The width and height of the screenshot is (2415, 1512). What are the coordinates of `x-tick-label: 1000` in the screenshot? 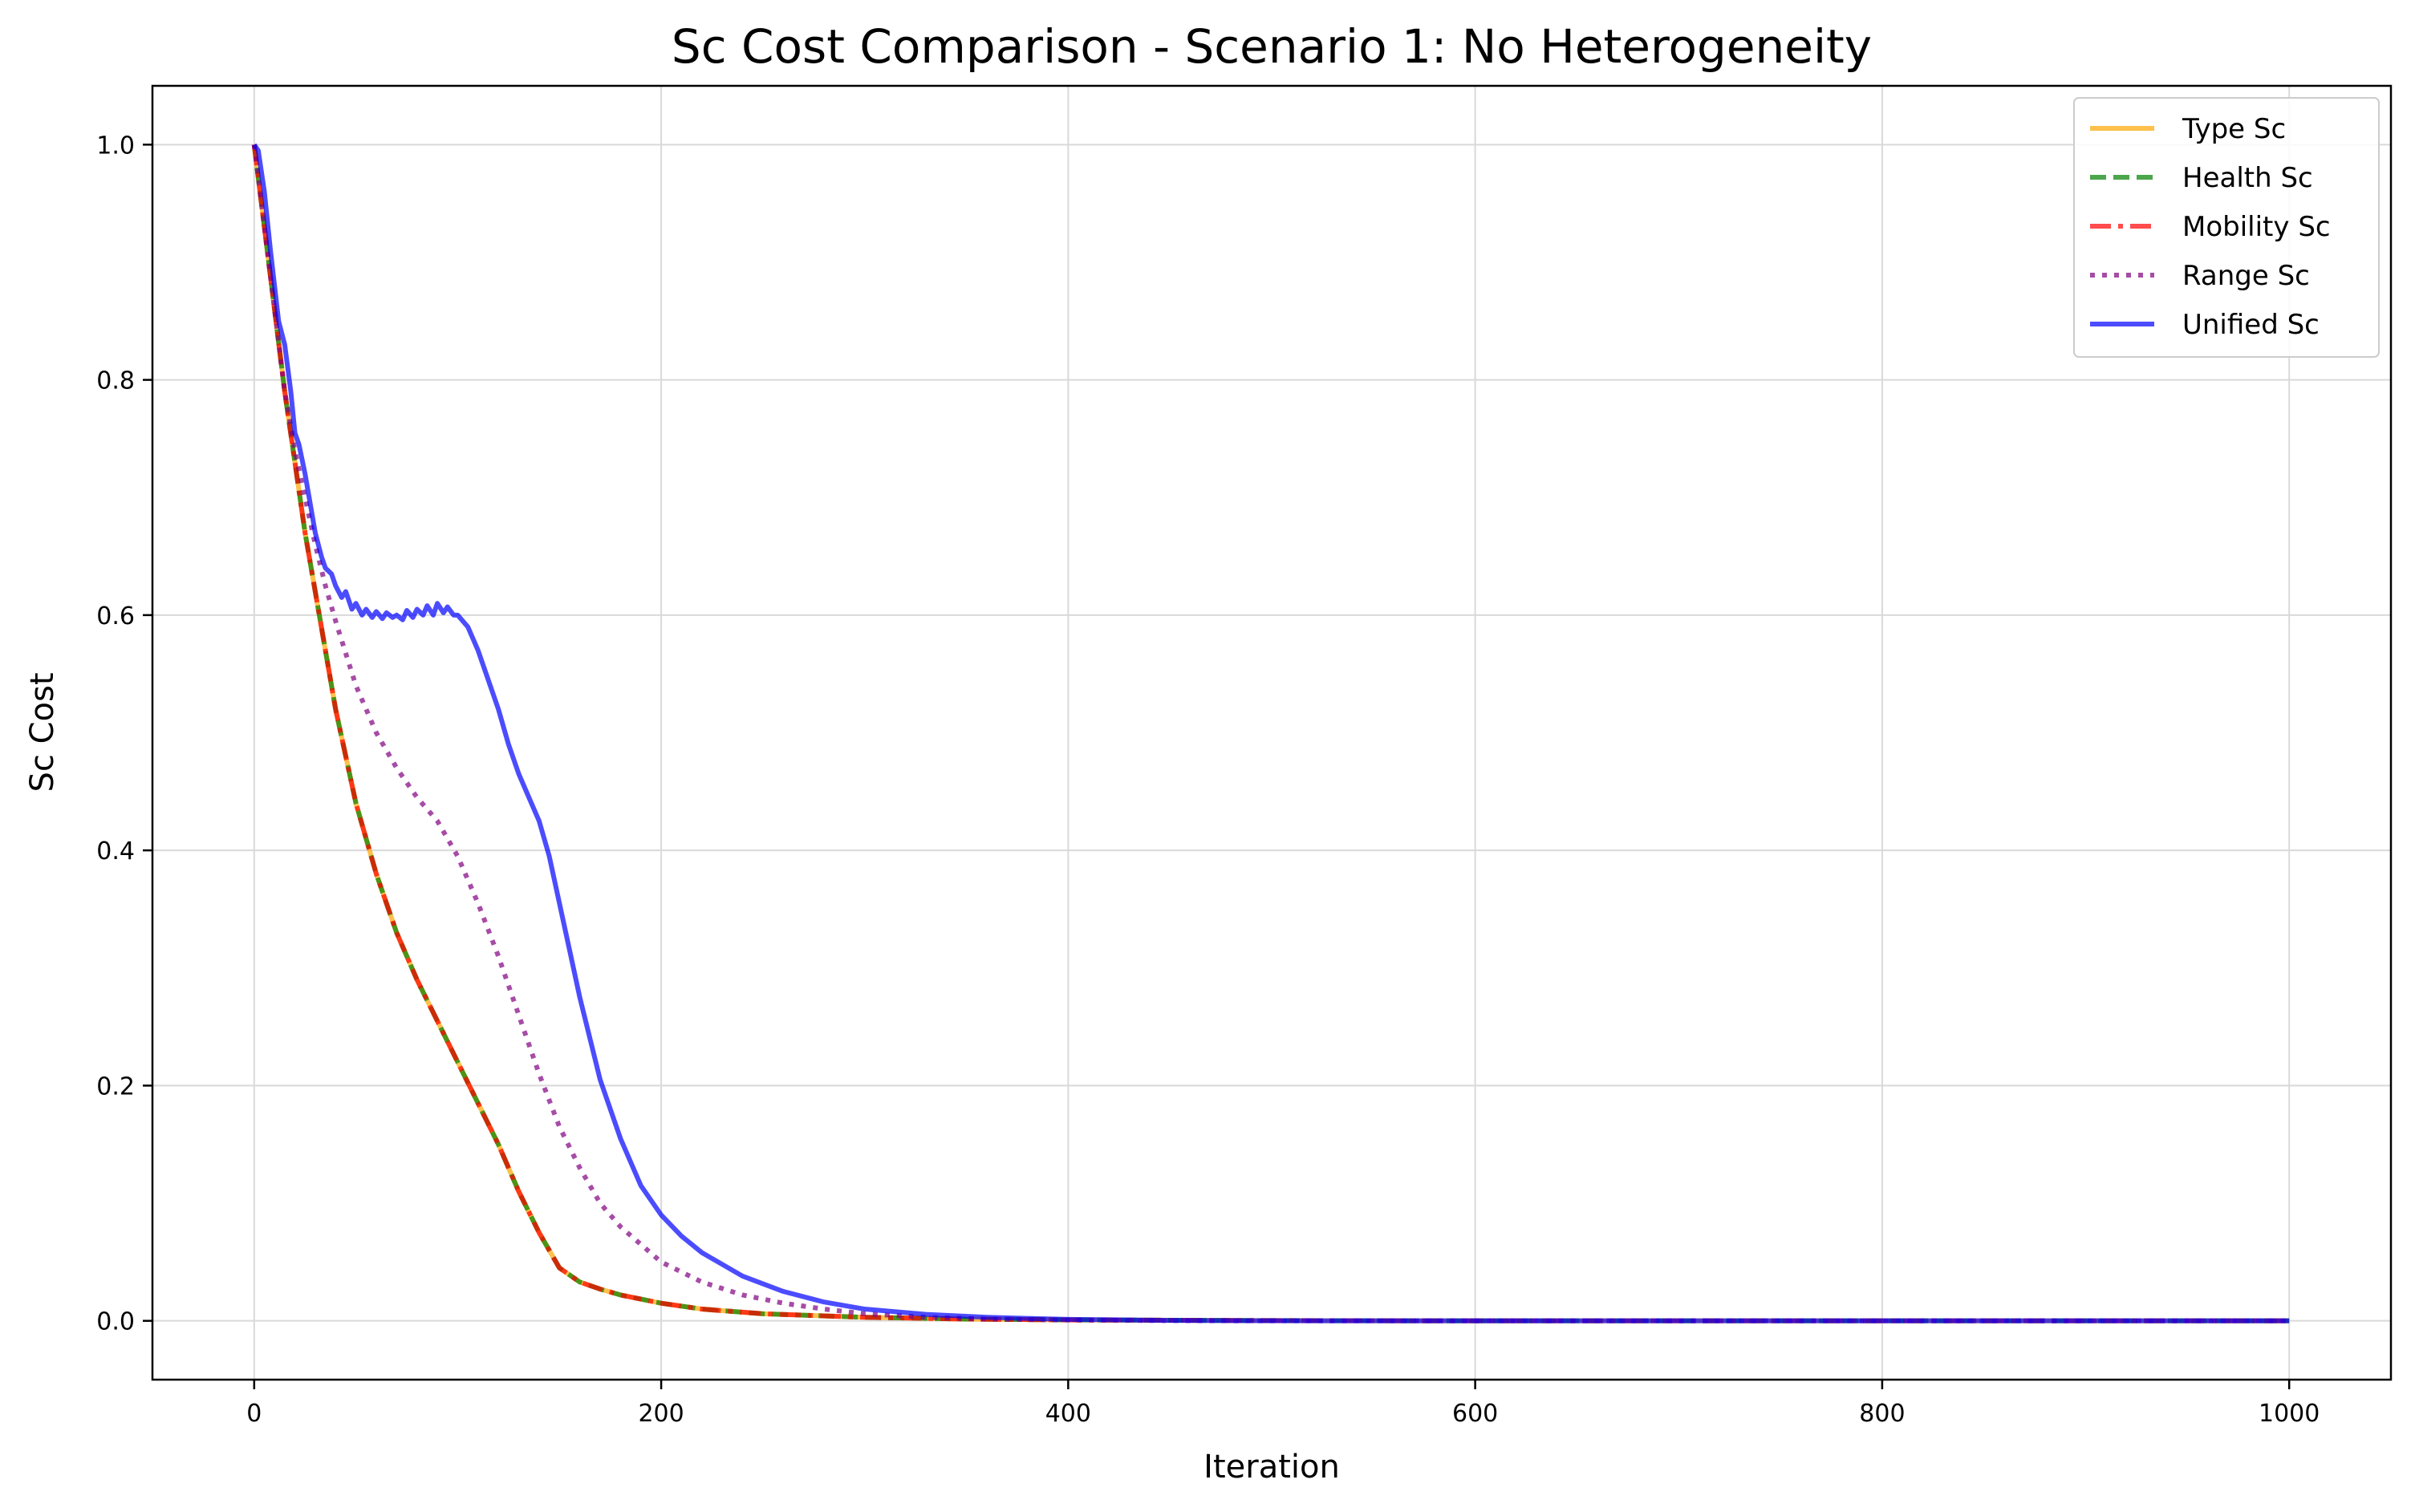 It's located at (2289, 1414).